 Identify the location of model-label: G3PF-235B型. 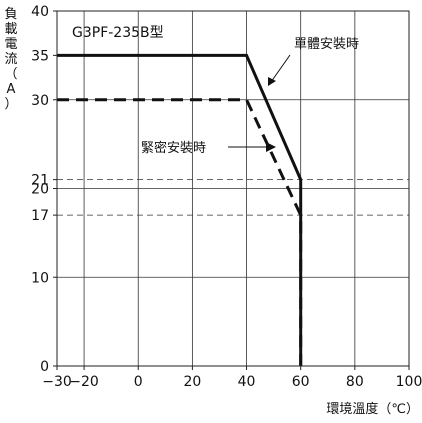
(118, 33).